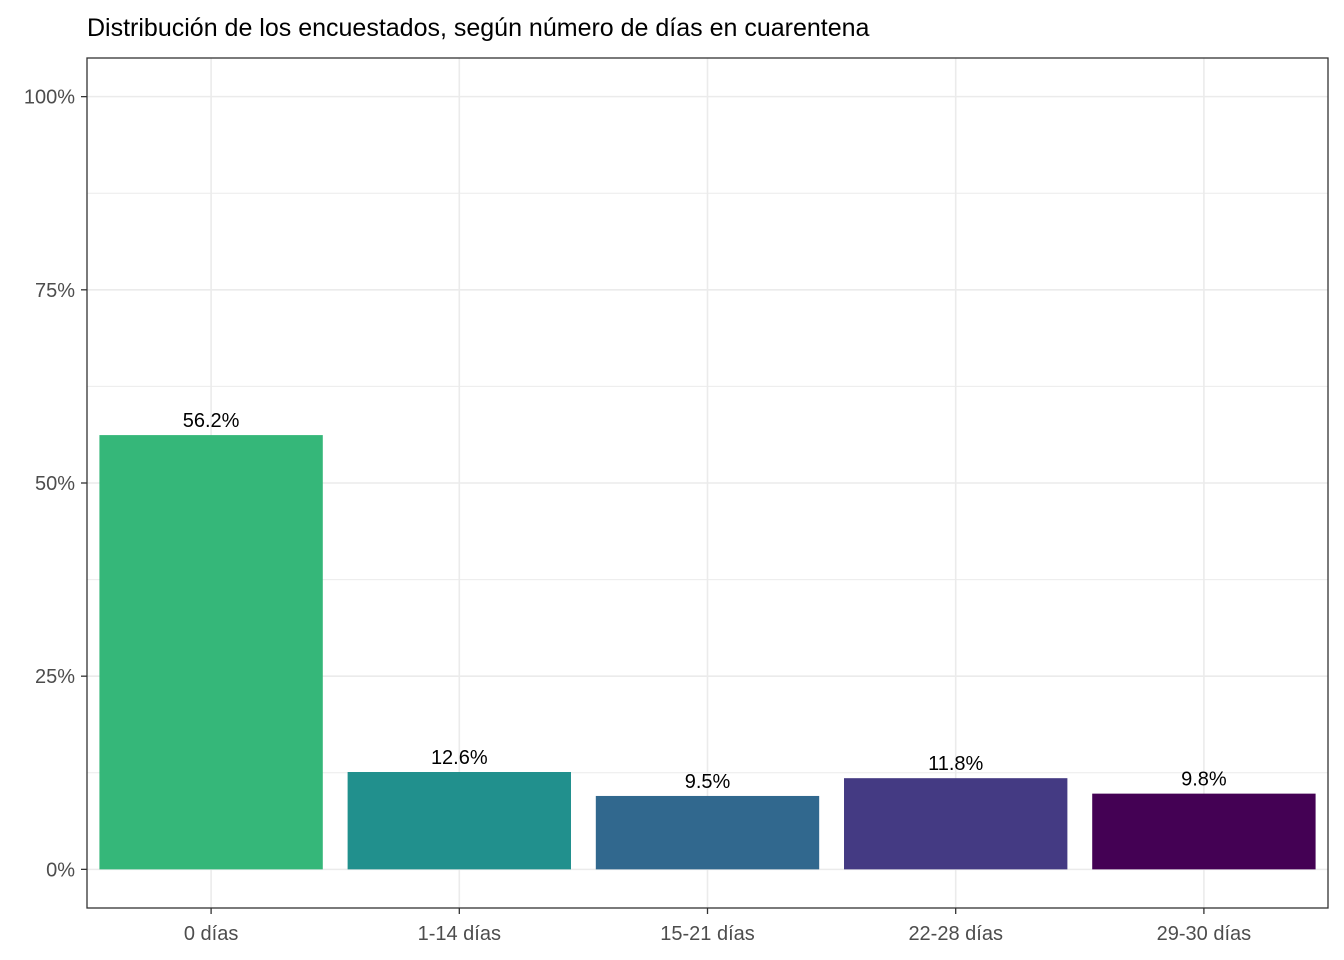  I want to click on data-label-5: 9.8%, so click(1204, 780).